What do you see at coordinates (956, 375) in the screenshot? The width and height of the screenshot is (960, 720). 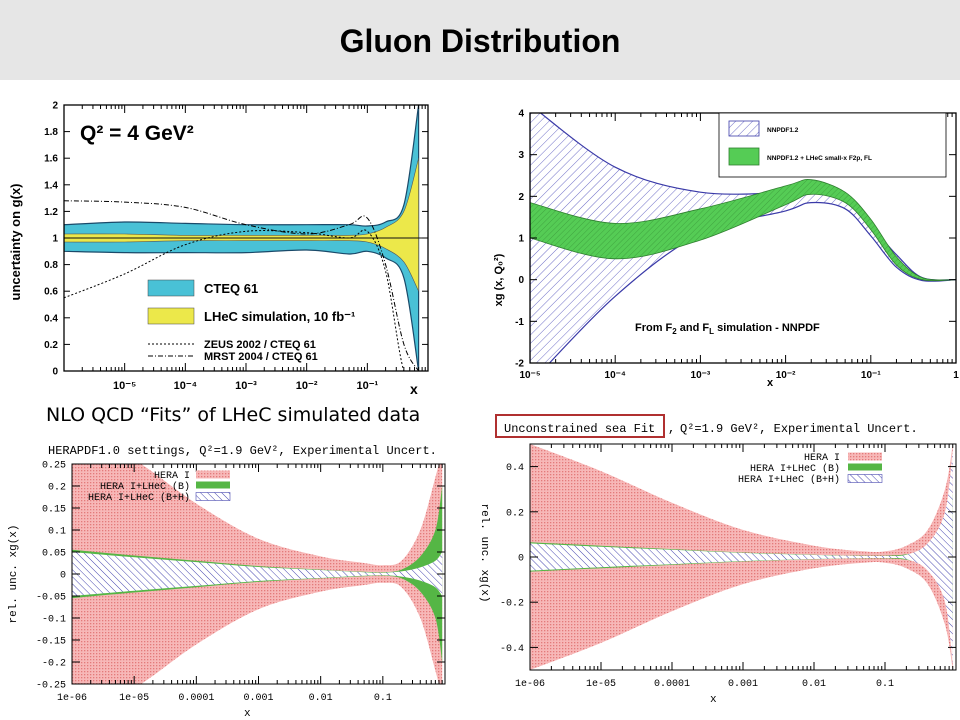 I see `x-tick-label: 1` at bounding box center [956, 375].